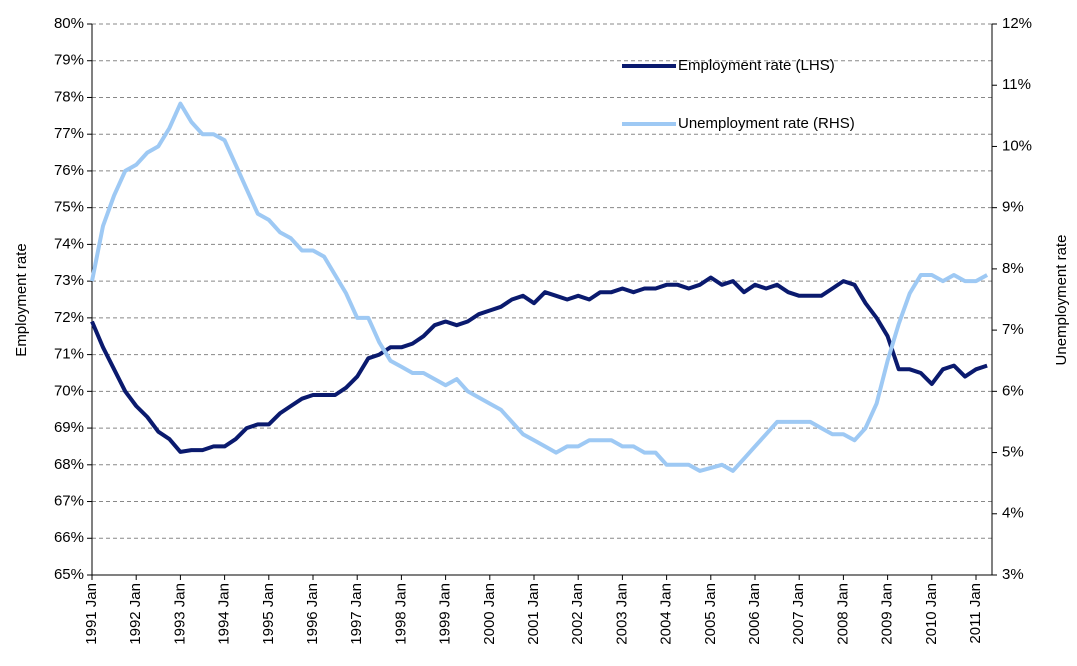  Describe the element at coordinates (69, 574) in the screenshot. I see `y-tick-label: 65%` at that location.